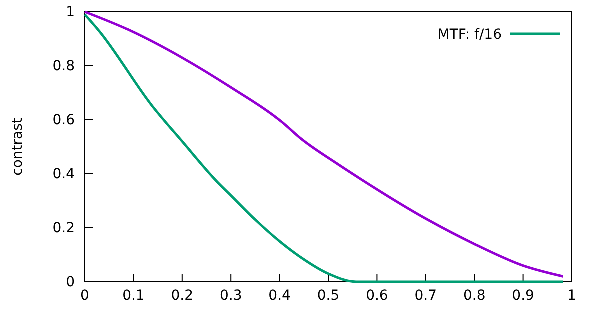 The width and height of the screenshot is (600, 316). What do you see at coordinates (470, 35) in the screenshot?
I see `legend-label: MTF: f/16` at bounding box center [470, 35].